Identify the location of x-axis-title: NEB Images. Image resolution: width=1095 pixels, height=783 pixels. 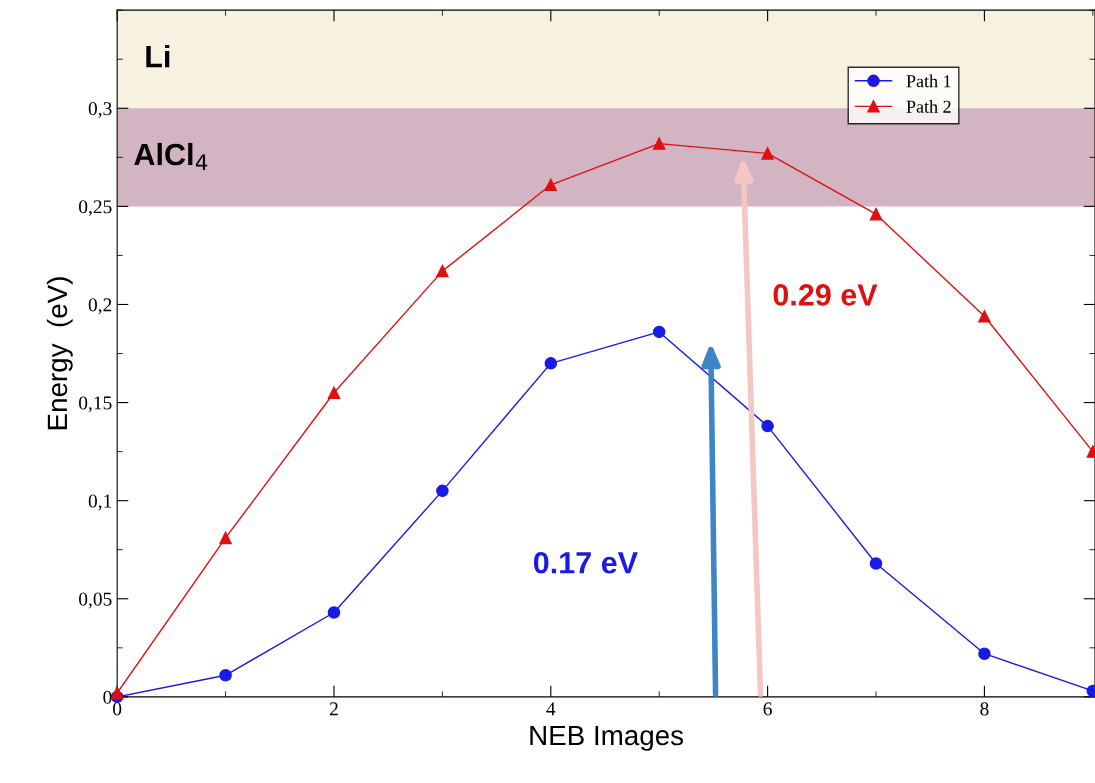
(607, 738).